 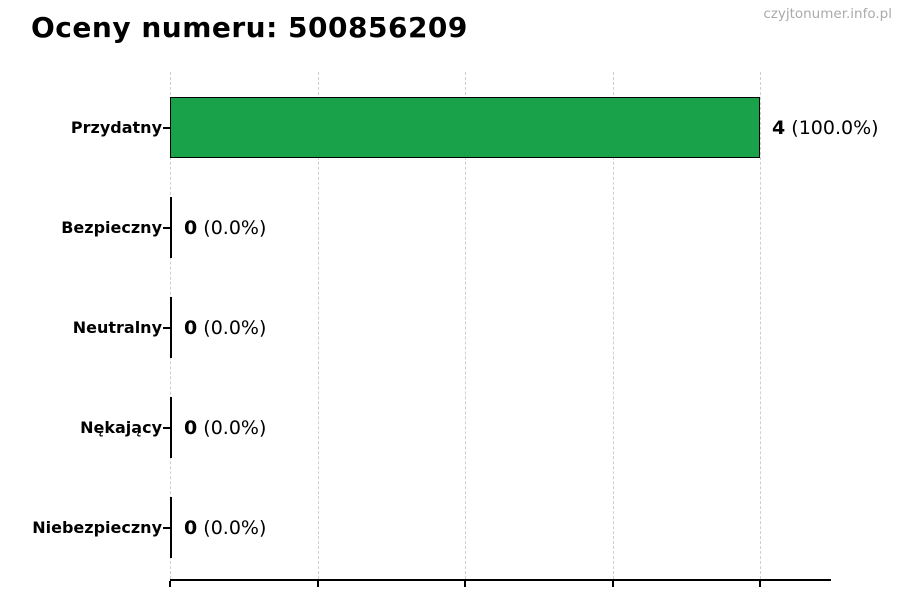 What do you see at coordinates (111, 227) in the screenshot?
I see `category-label: Bezpieczny` at bounding box center [111, 227].